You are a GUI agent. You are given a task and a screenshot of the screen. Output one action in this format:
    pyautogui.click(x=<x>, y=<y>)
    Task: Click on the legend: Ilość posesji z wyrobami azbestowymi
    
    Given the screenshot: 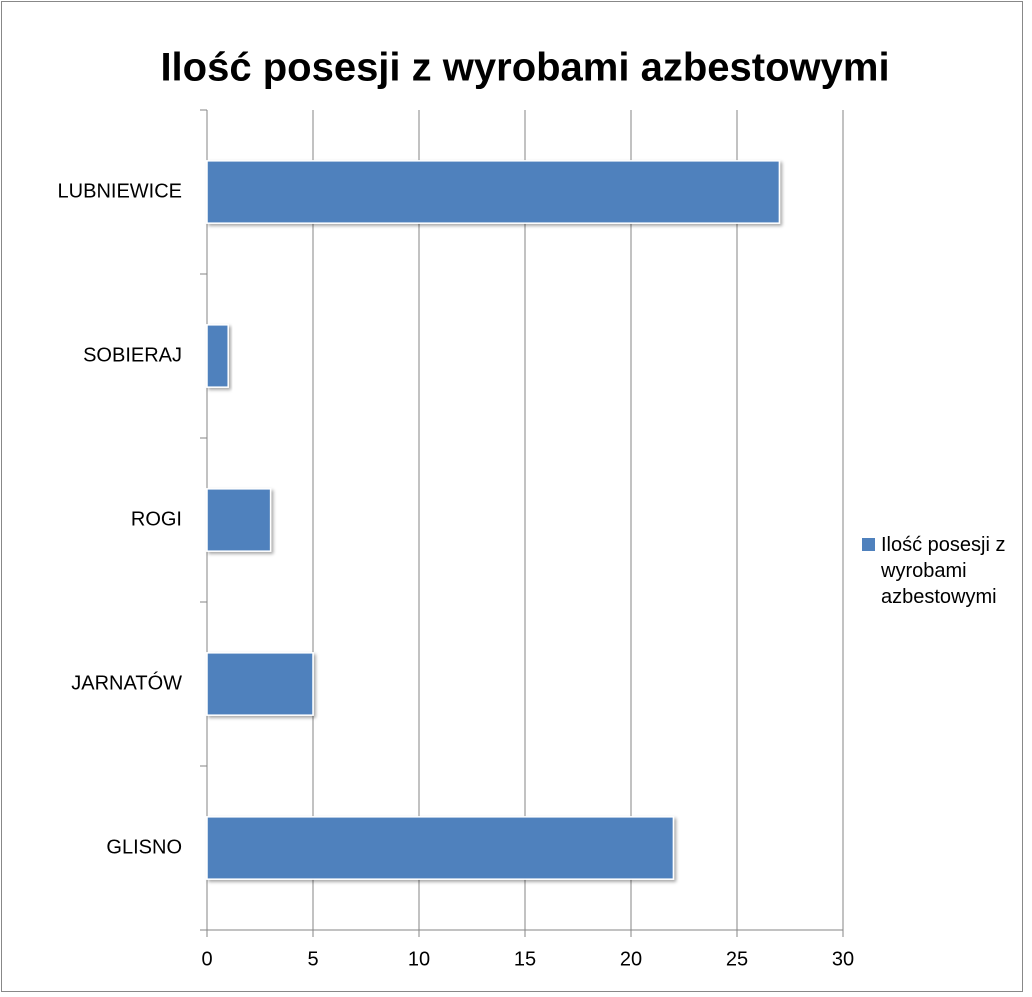 What is the action you would take?
    pyautogui.click(x=937, y=571)
    